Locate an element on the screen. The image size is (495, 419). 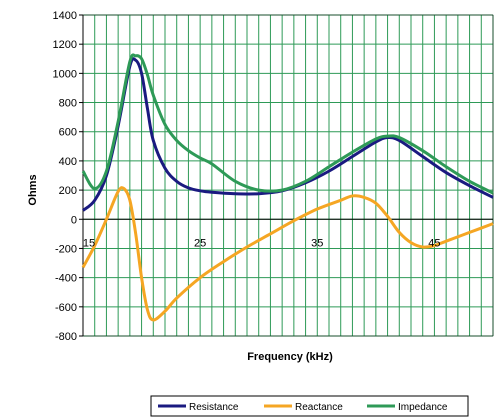
legend-box is located at coordinates (309, 406).